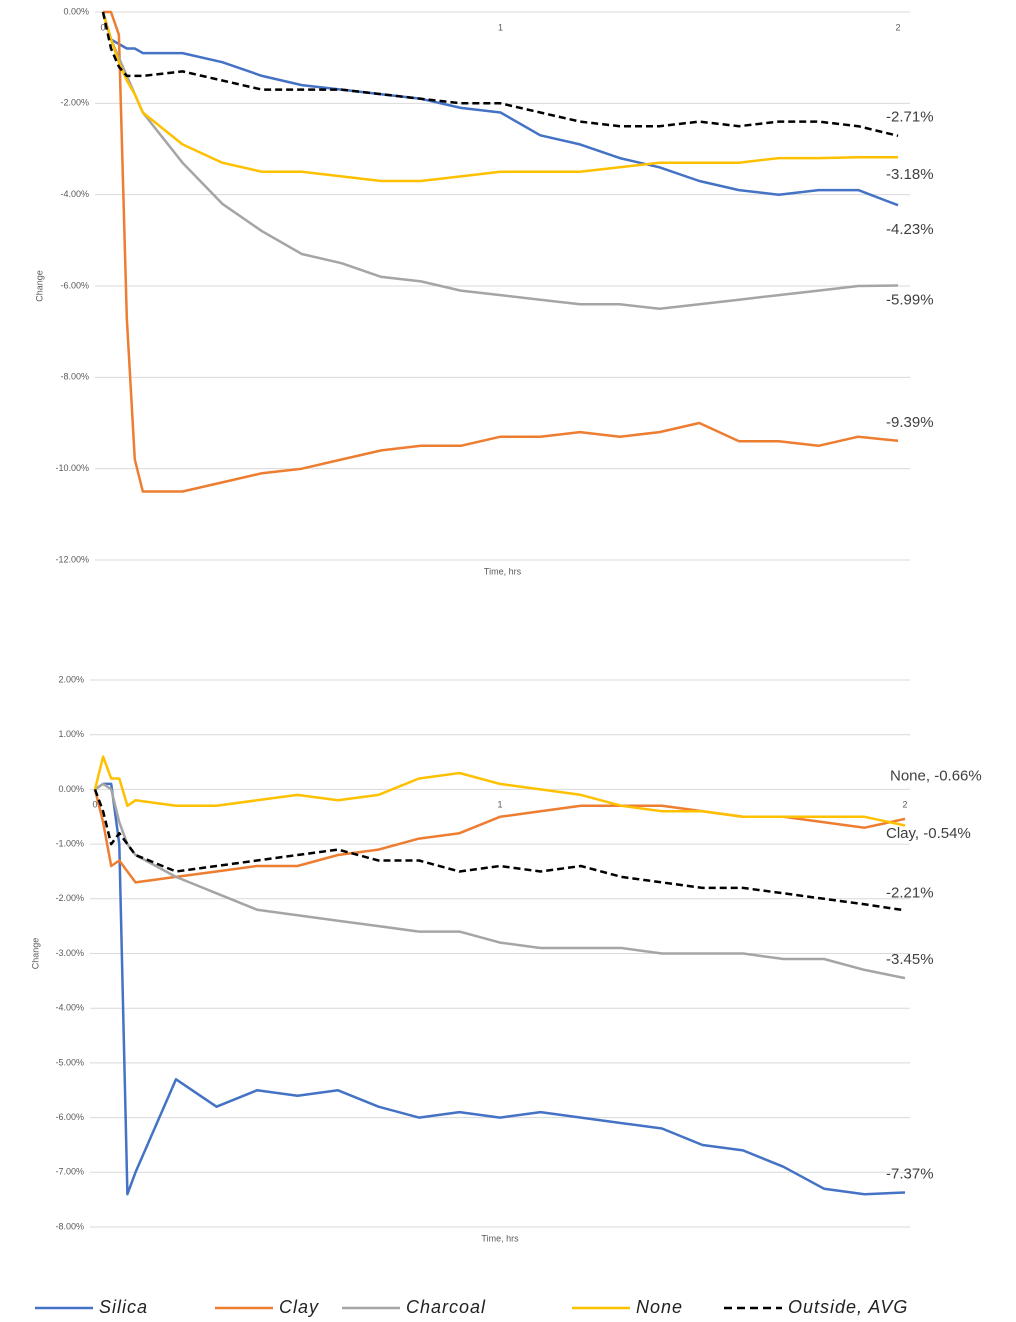  What do you see at coordinates (69, 843) in the screenshot?
I see `y-tick-label: -1.00%` at bounding box center [69, 843].